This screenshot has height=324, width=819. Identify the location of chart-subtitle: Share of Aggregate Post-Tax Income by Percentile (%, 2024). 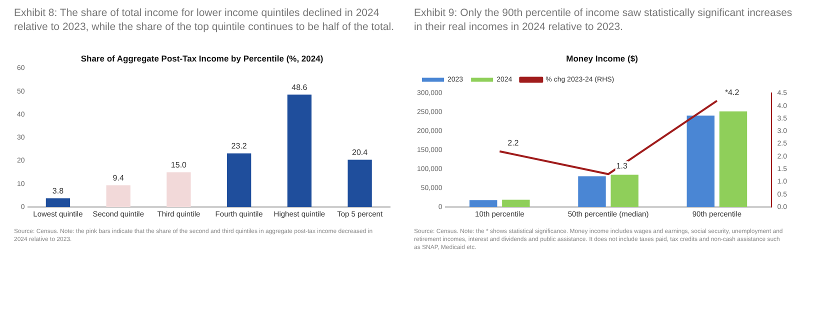
(202, 58).